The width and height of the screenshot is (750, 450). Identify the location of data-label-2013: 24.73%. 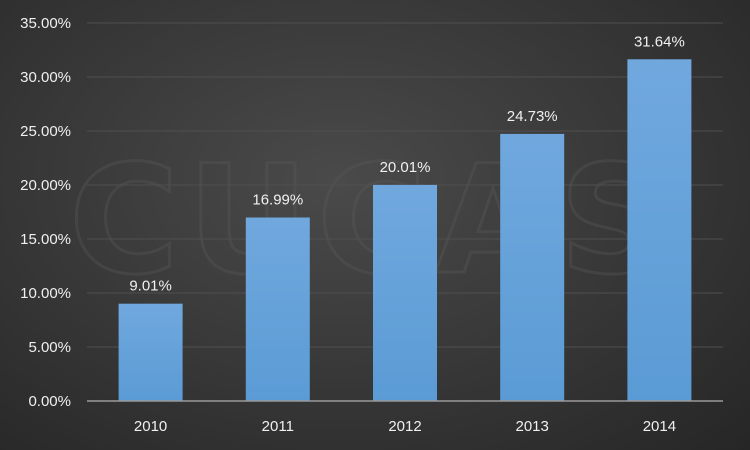
(532, 116).